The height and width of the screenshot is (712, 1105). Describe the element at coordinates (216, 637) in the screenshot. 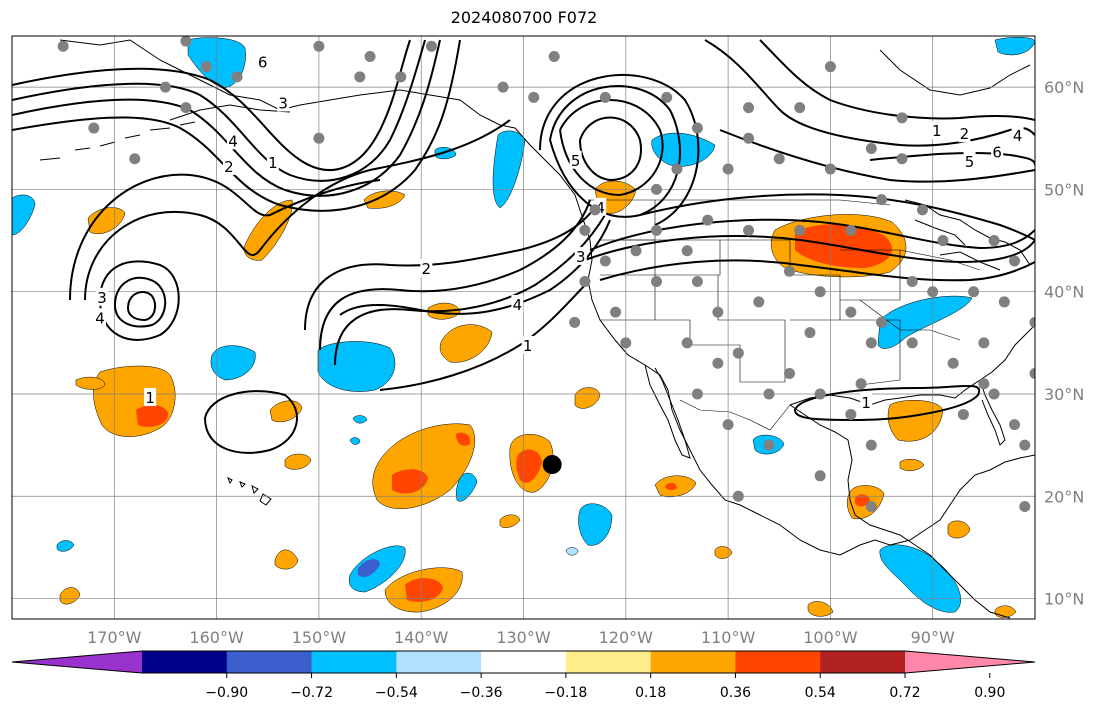

I see `longitude-label: 160°W` at that location.